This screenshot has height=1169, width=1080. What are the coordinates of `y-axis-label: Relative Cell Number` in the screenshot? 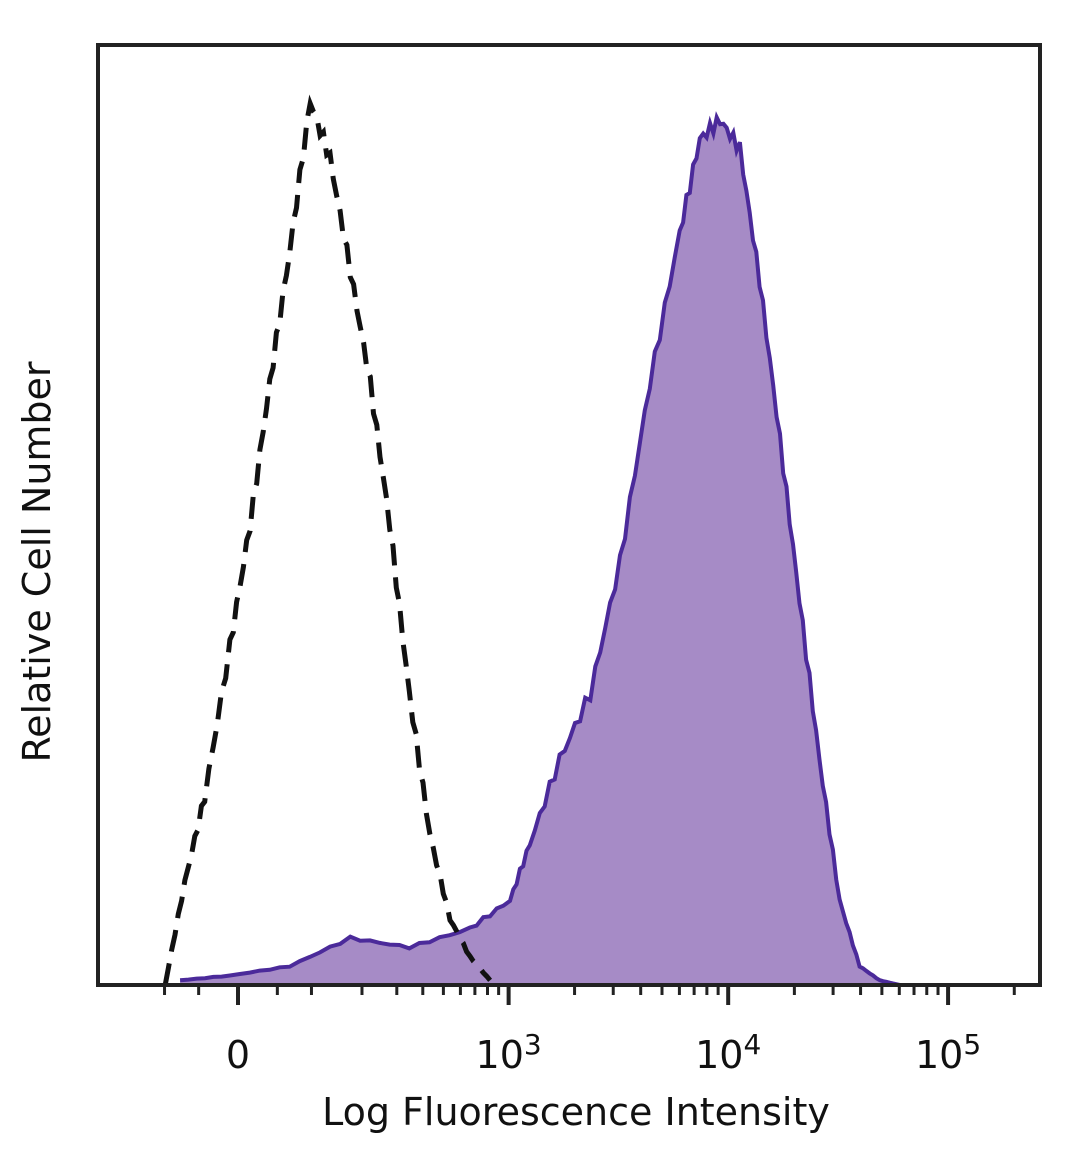 It's located at (37, 561).